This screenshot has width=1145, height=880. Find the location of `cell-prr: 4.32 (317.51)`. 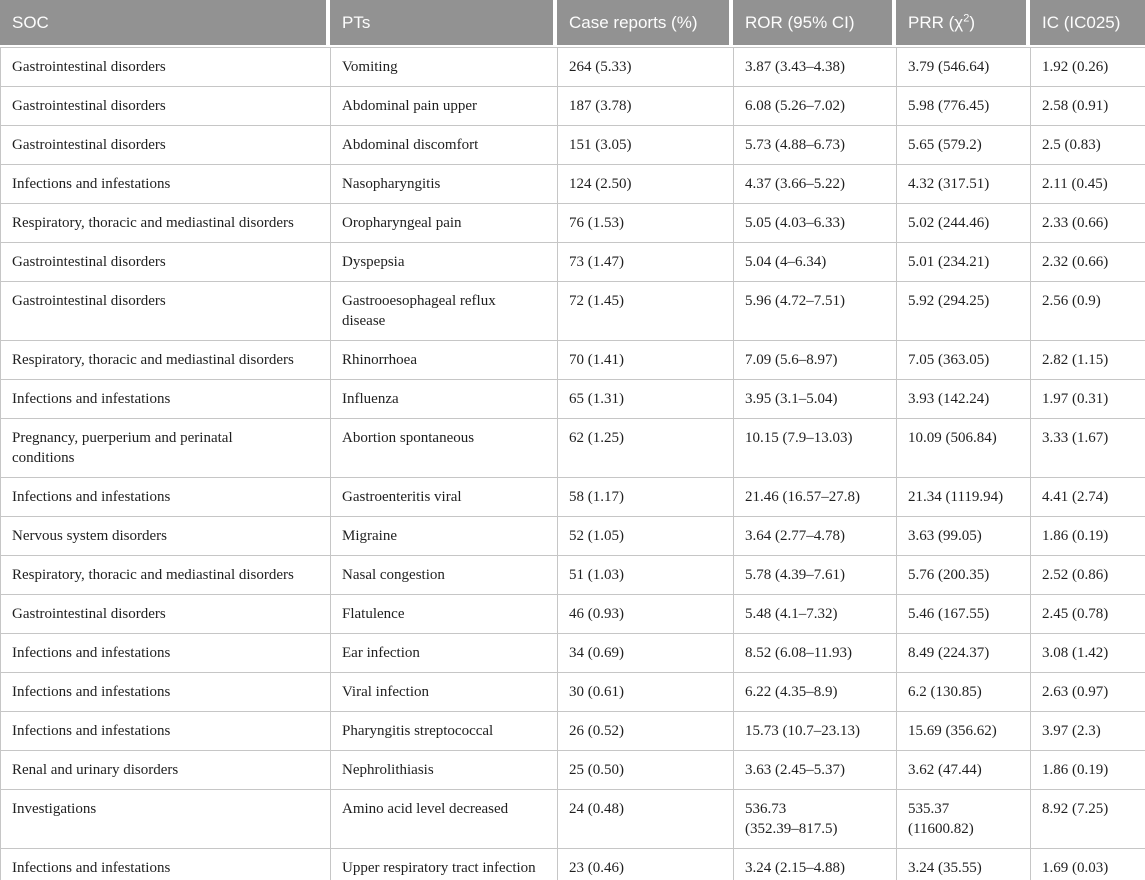

cell-prr: 4.32 (317.51) is located at coordinates (963, 184).